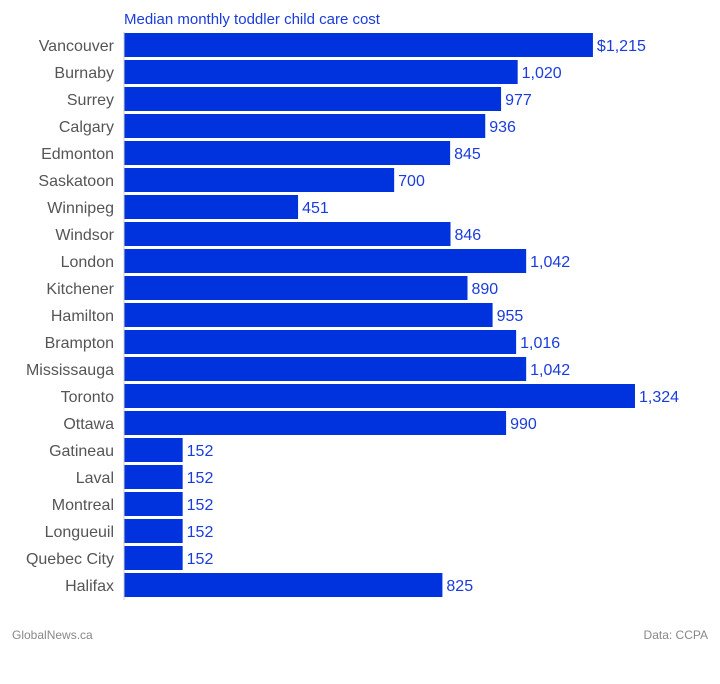  Describe the element at coordinates (540, 343) in the screenshot. I see `value-label: 1,016` at that location.